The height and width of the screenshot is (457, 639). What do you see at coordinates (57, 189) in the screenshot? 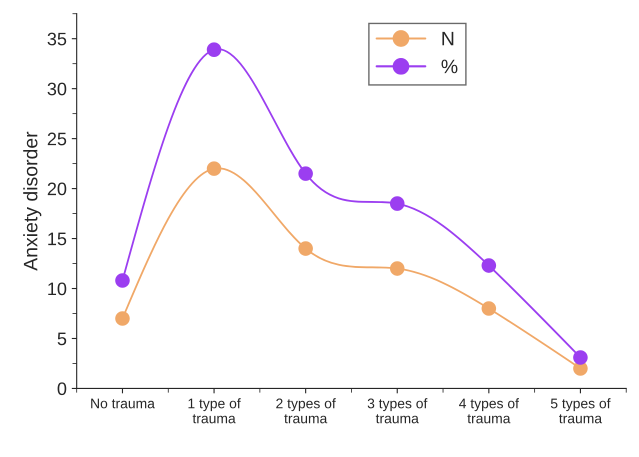
I see `y-tick-label: 20` at bounding box center [57, 189].